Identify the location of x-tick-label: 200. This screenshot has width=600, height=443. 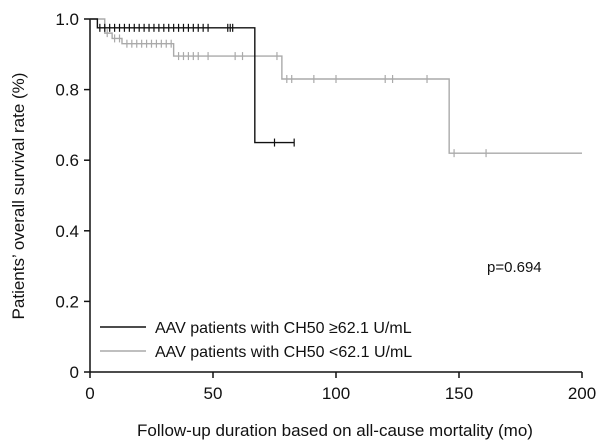
(582, 393).